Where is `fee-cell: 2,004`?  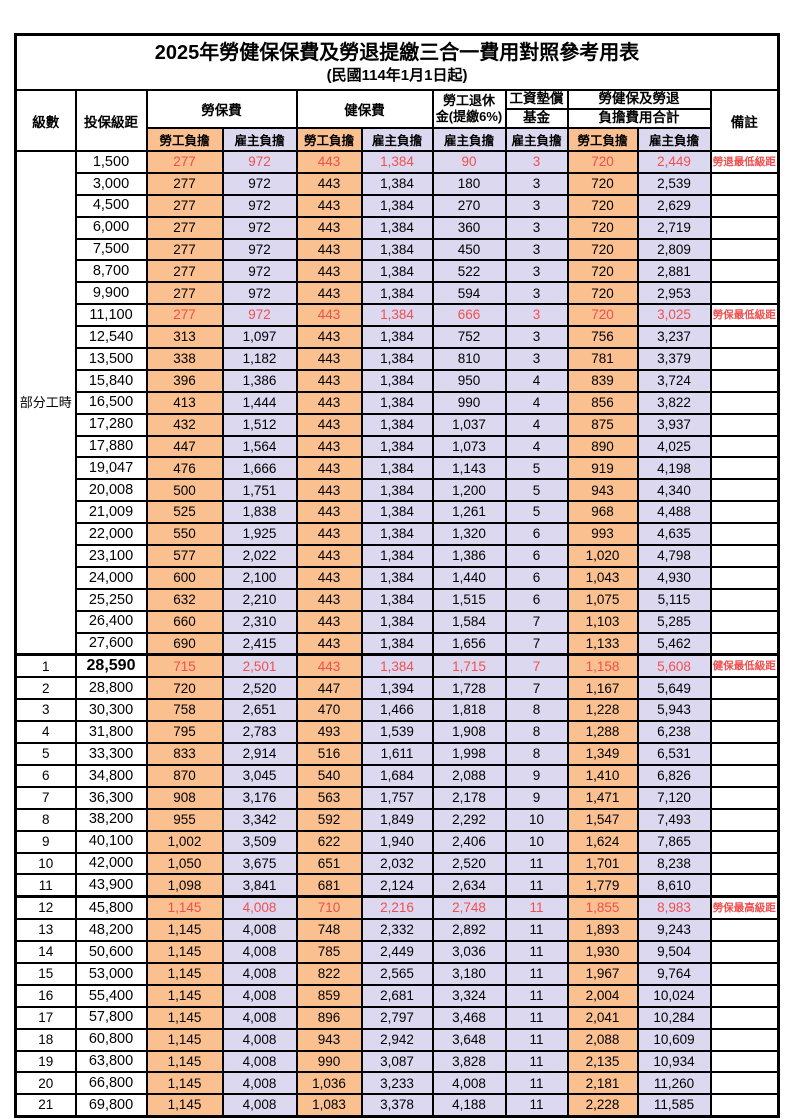
fee-cell: 2,004 is located at coordinates (602, 995).